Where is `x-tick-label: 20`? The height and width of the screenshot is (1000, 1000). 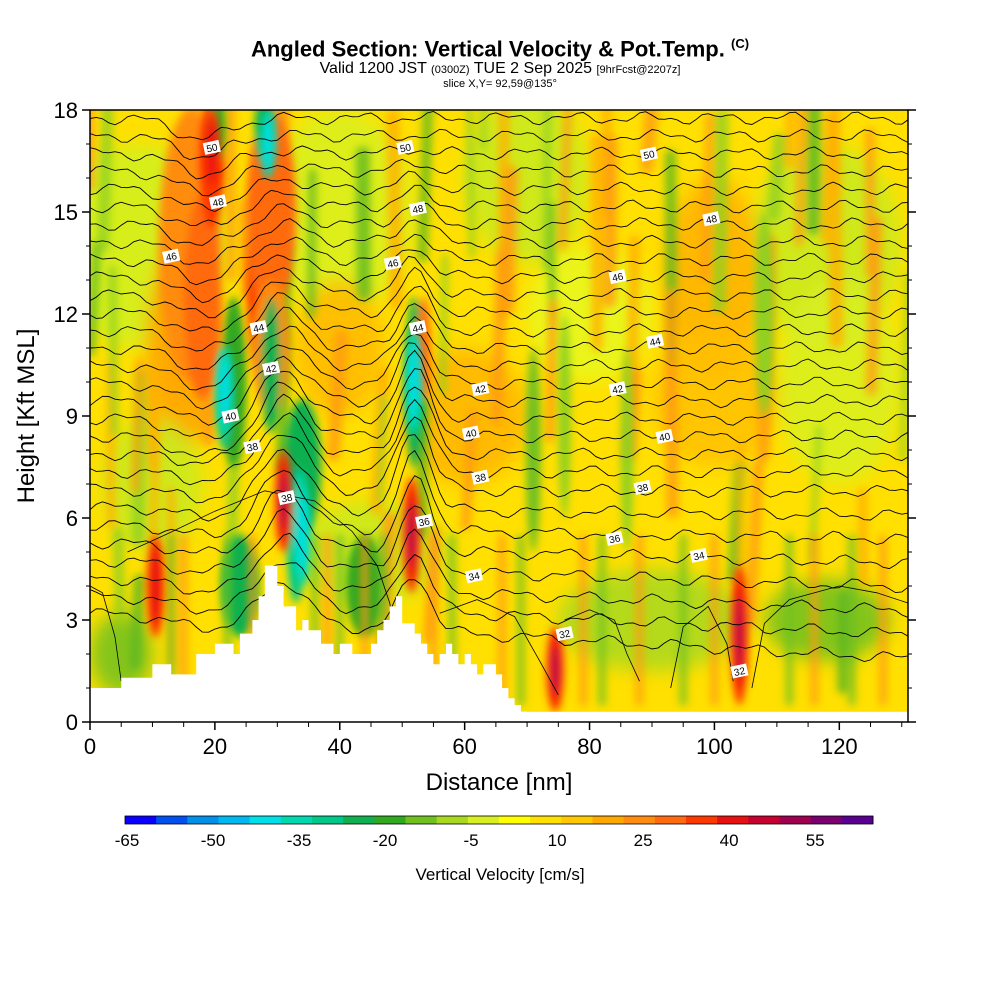 x-tick-label: 20 is located at coordinates (215, 746).